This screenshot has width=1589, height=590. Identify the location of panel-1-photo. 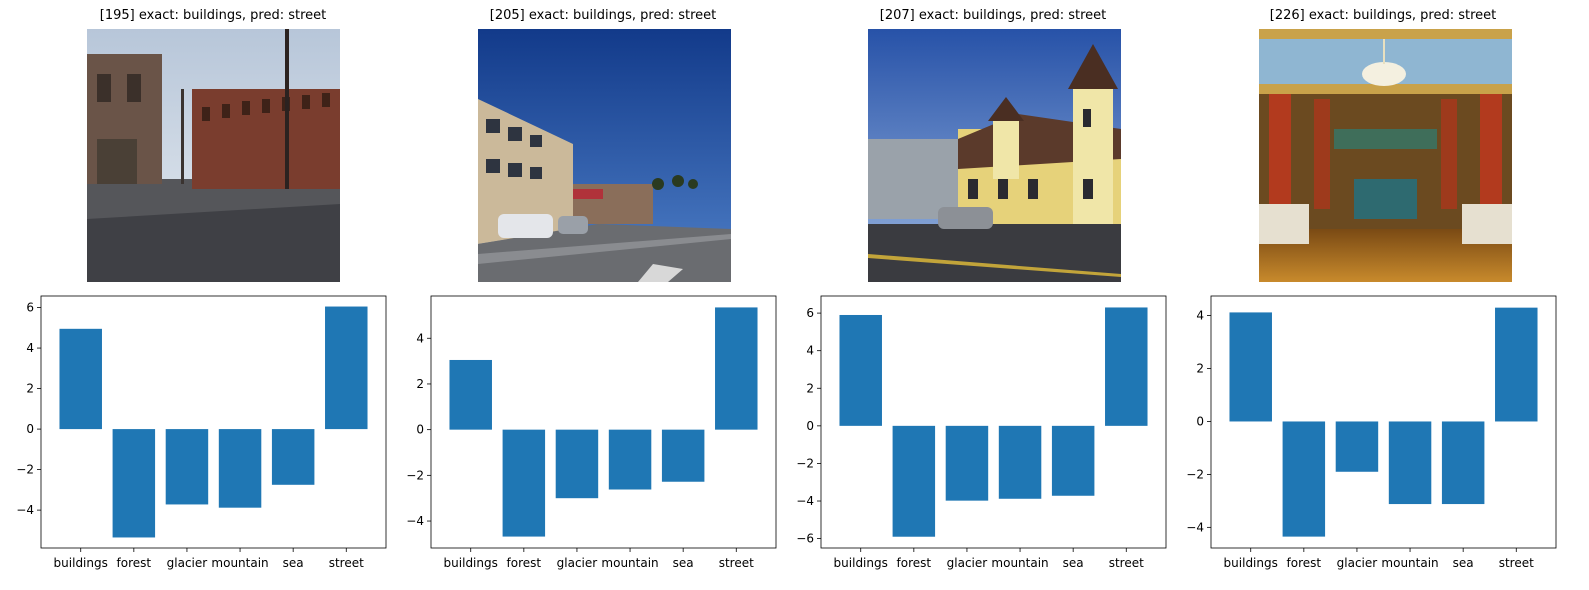
(213, 155).